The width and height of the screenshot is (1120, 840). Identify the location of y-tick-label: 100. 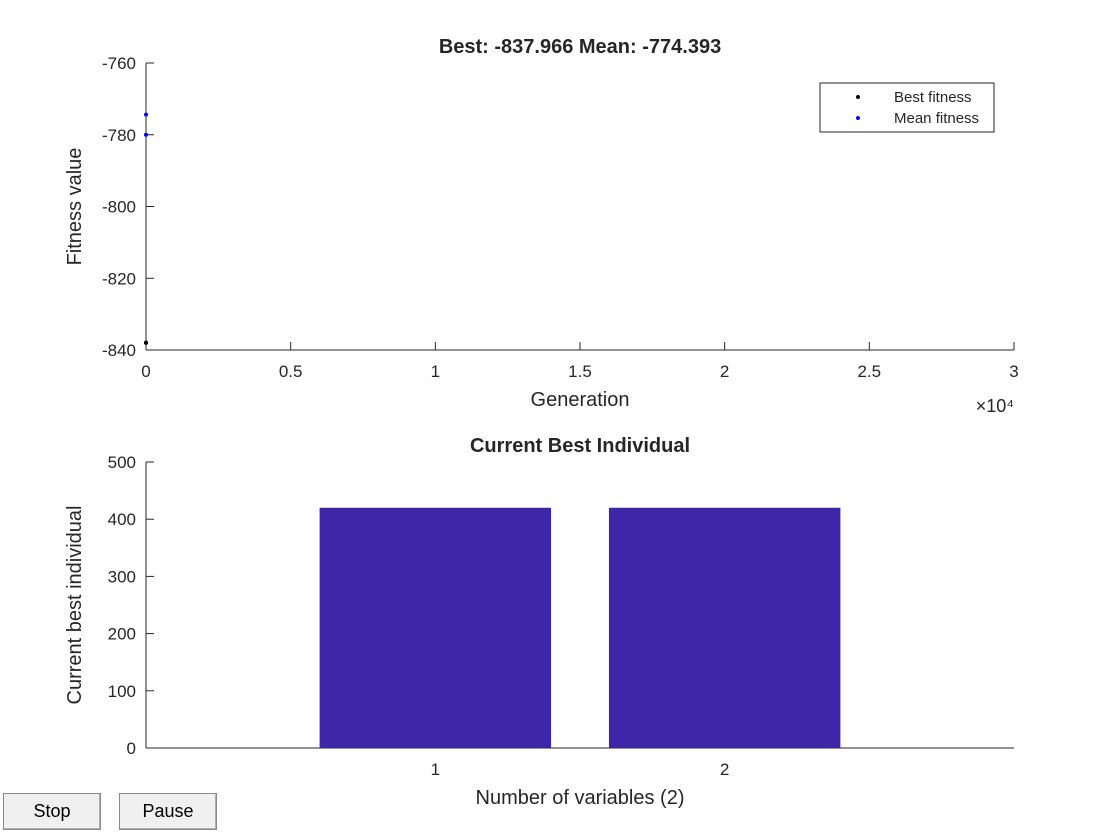
(122, 691).